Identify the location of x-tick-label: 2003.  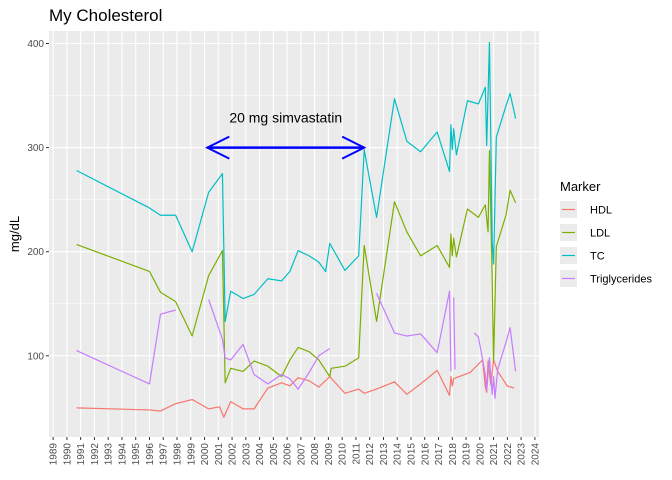
(246, 454).